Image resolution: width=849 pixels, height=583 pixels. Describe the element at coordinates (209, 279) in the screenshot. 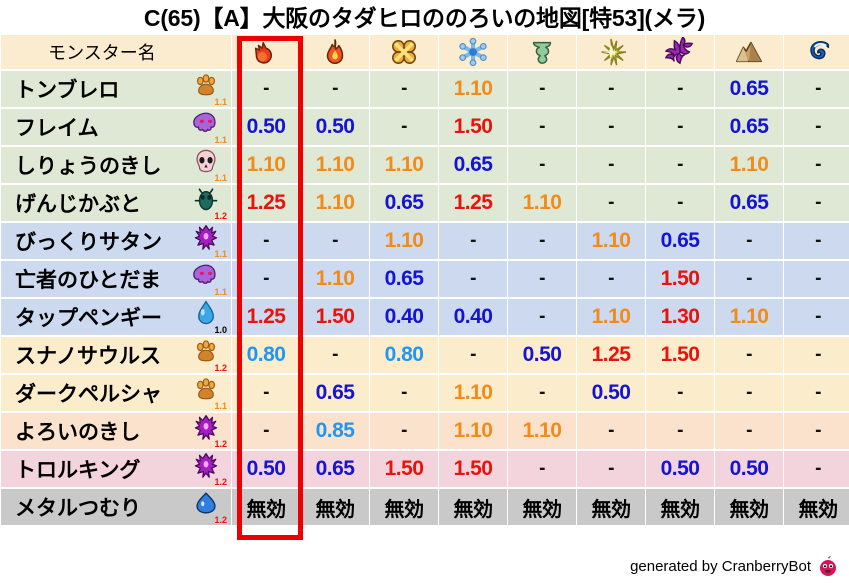

I see `monster-type-badge: 1.1` at that location.